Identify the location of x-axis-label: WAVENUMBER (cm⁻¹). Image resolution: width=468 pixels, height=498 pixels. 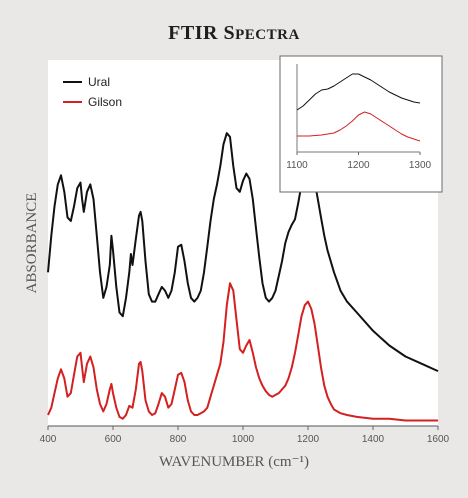
(234, 462).